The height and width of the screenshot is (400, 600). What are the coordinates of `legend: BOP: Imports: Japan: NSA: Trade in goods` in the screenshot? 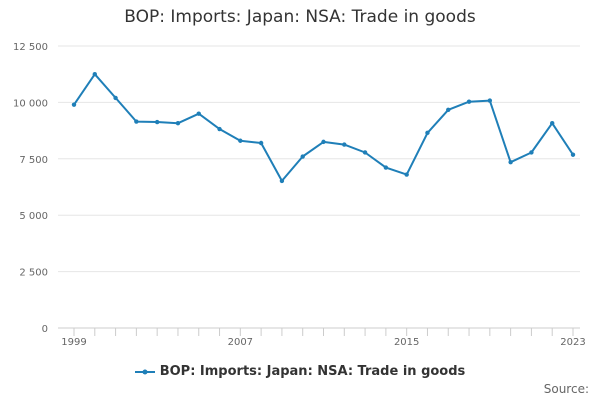 It's located at (300, 371).